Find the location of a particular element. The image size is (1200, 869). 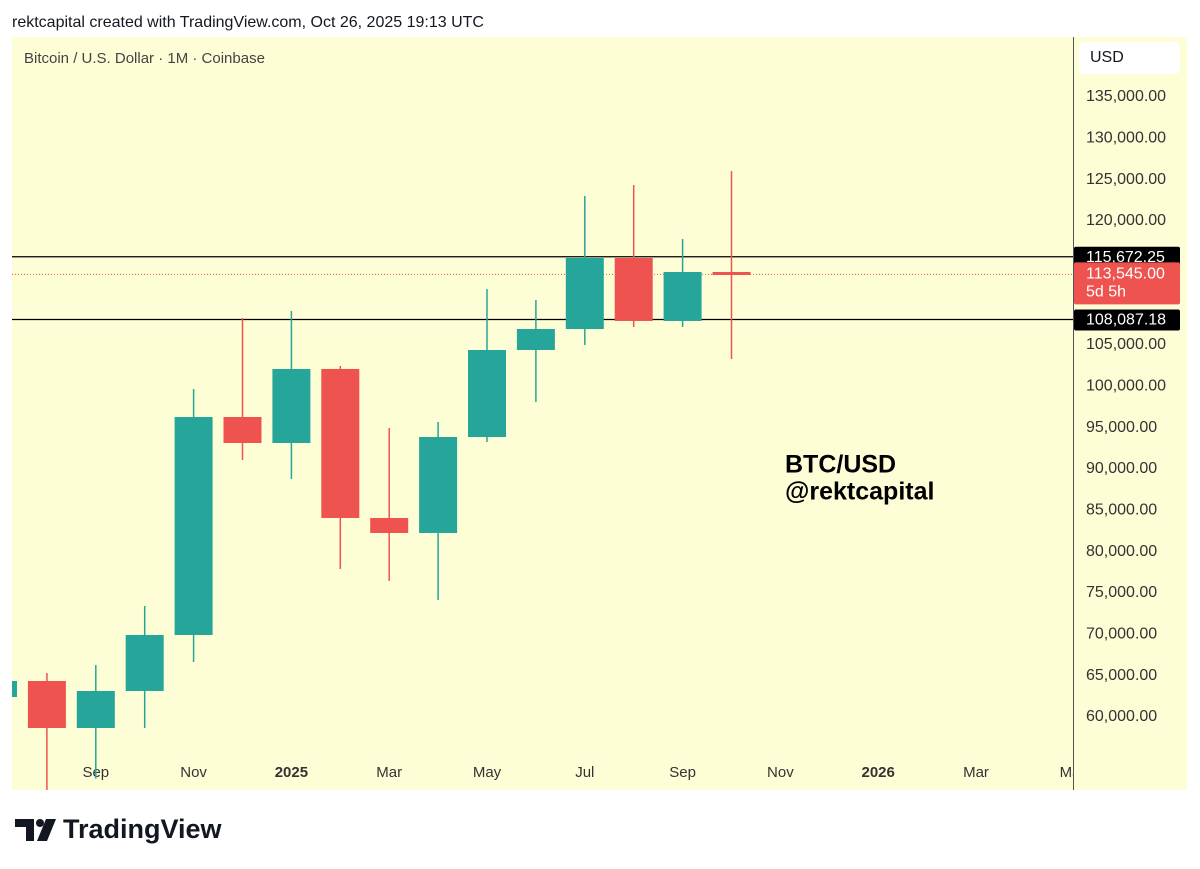

y-tick-label: 125,000.00 is located at coordinates (1126, 179).